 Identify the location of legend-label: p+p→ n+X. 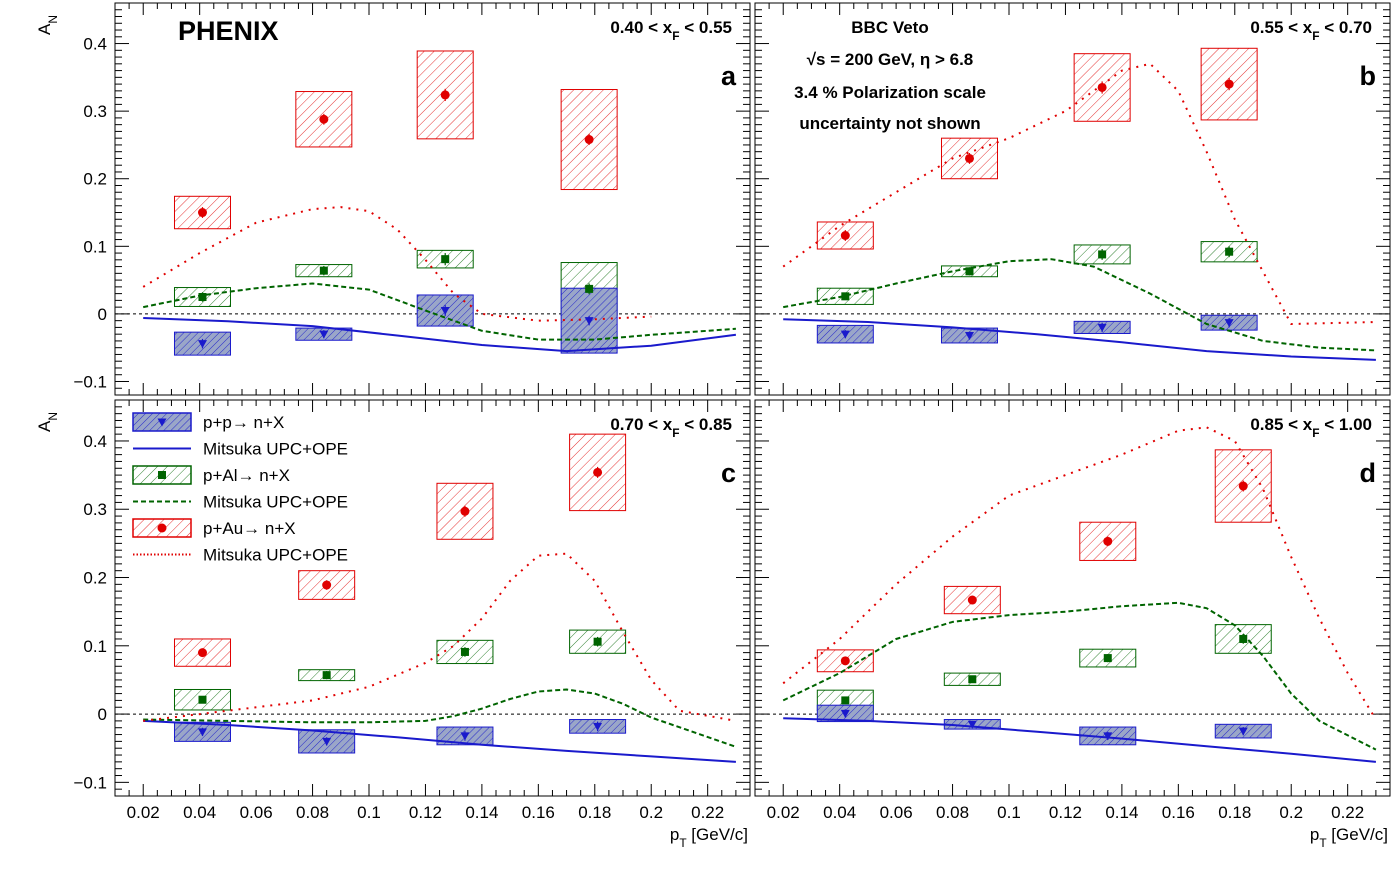
(243, 422).